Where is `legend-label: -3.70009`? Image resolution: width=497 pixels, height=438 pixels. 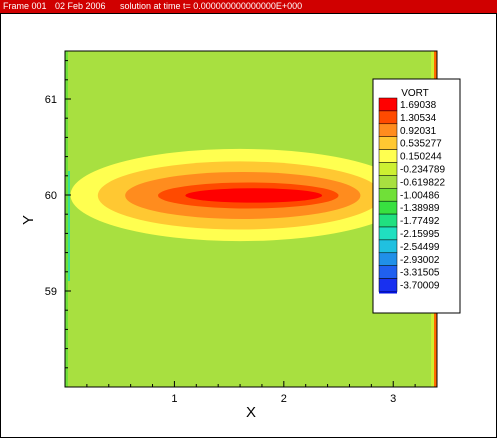 legend-label: -3.70009 is located at coordinates (420, 286).